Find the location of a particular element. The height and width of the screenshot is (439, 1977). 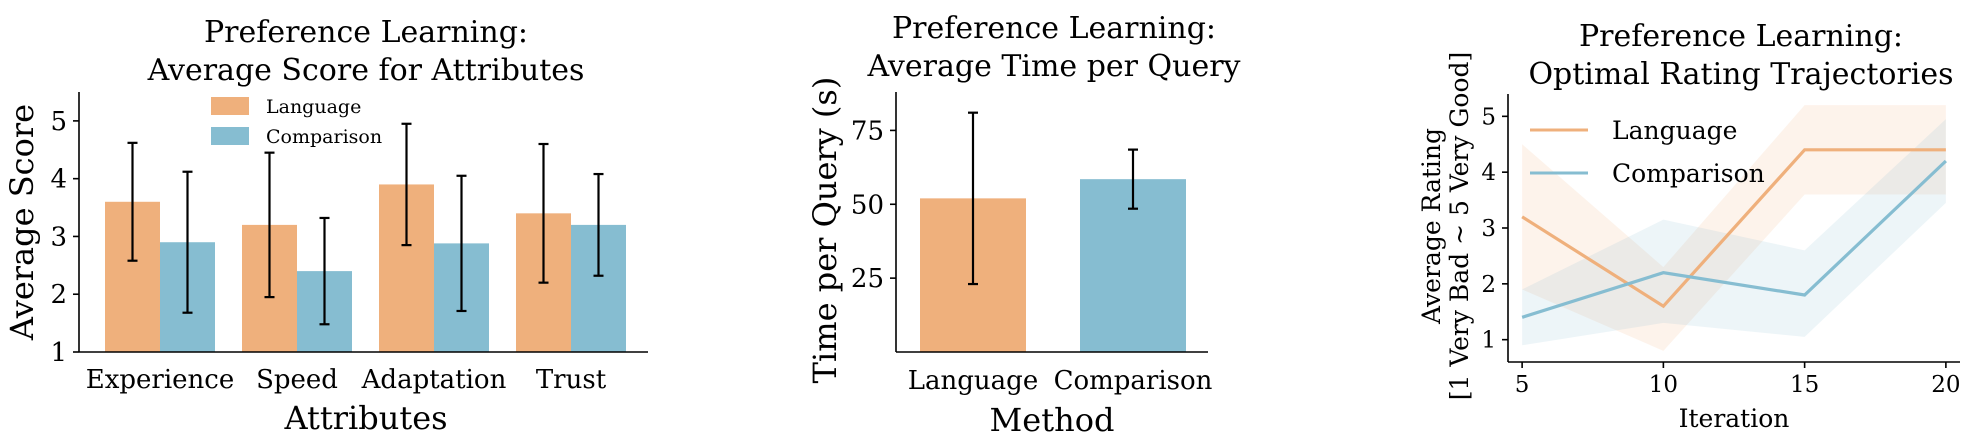

chart3-lines is located at coordinates (1734, 233).